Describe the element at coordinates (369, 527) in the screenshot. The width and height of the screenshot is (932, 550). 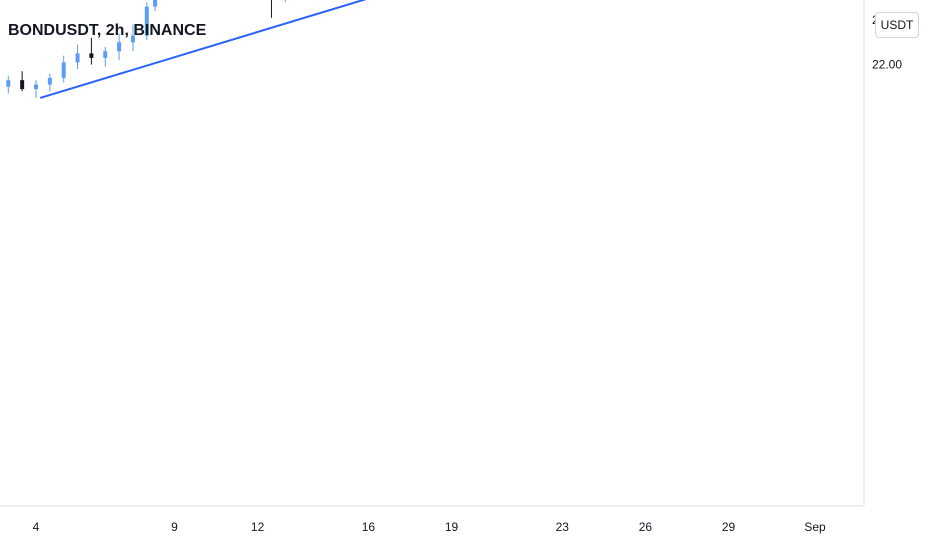
I see `time-tick-label: 16` at that location.